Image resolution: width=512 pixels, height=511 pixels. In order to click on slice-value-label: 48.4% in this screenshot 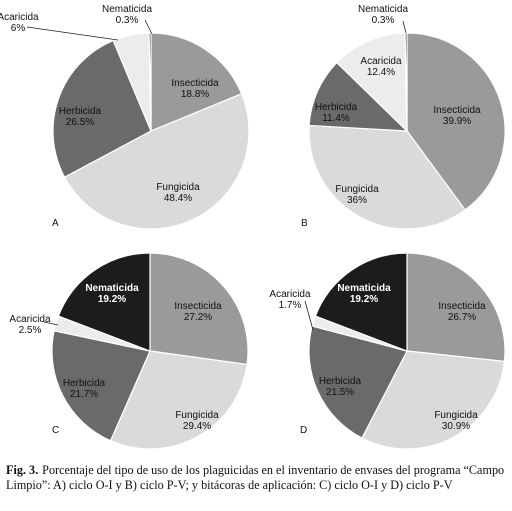, I will do `click(178, 198)`.